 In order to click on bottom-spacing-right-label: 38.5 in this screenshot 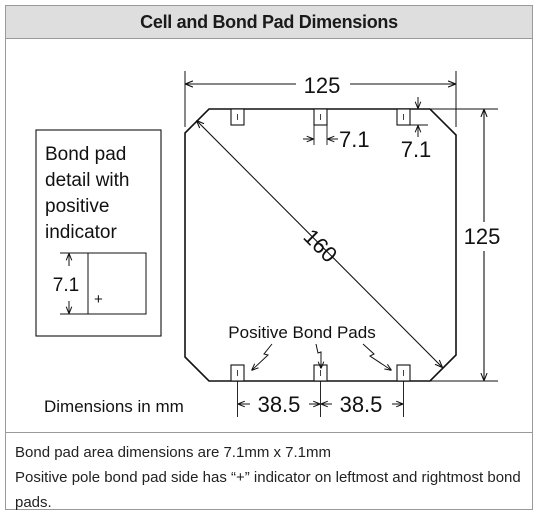, I will do `click(361, 404)`.